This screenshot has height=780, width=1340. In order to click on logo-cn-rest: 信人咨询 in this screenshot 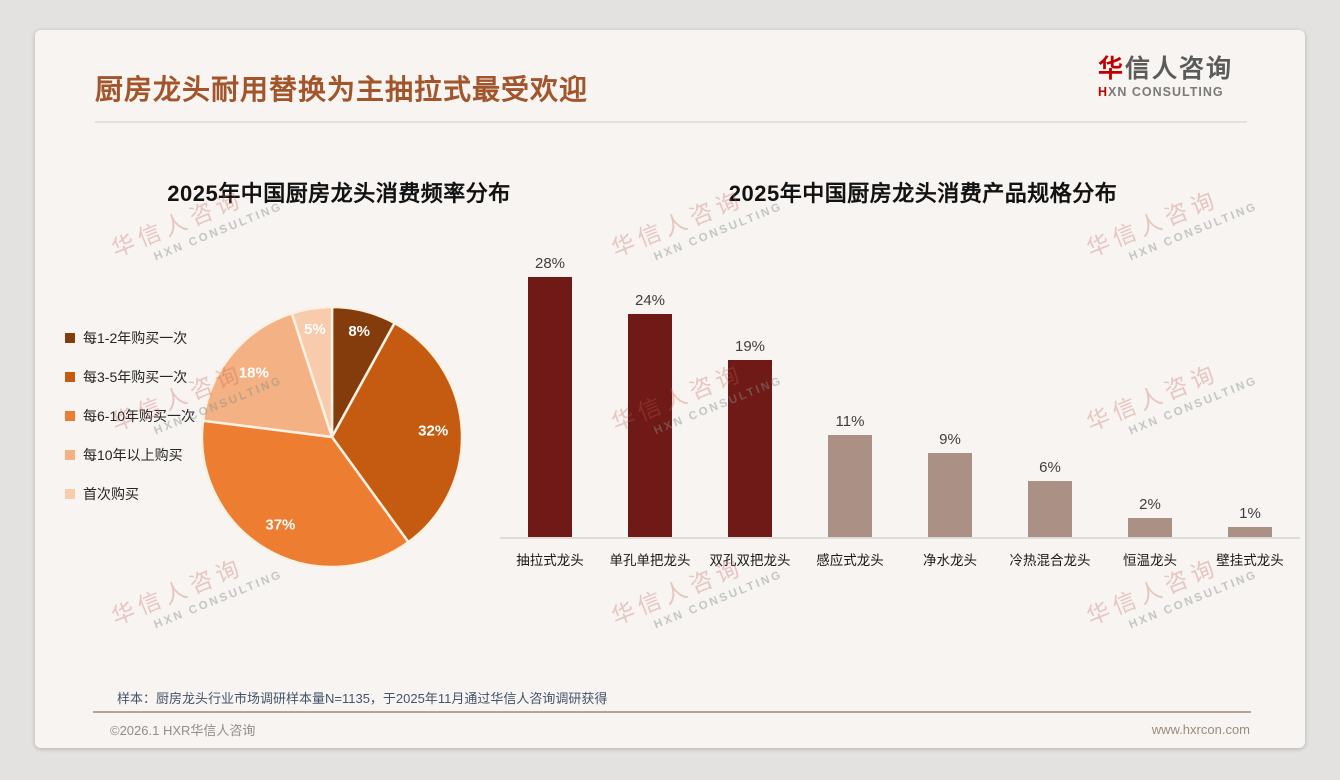, I will do `click(1179, 69)`.